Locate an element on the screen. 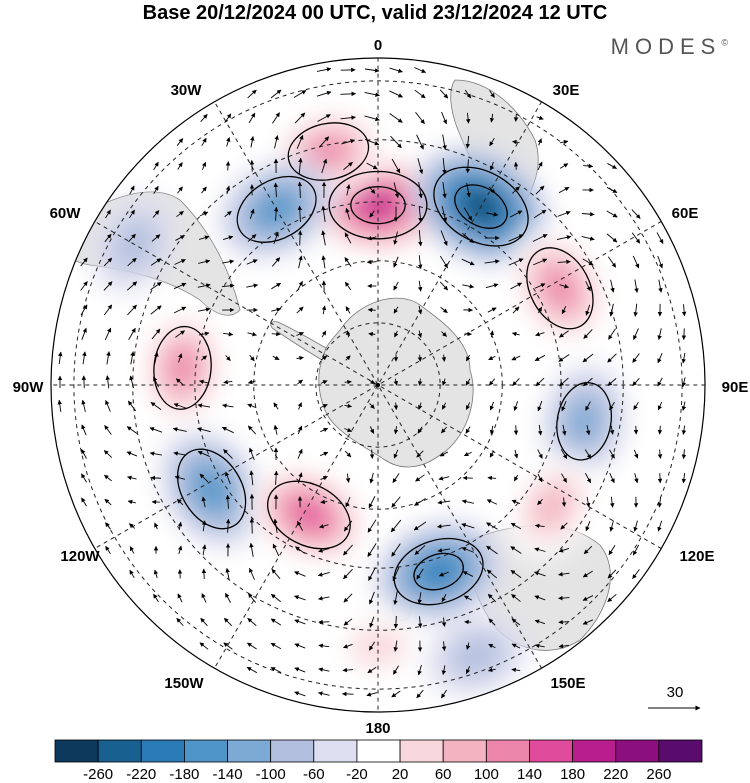 The width and height of the screenshot is (750, 783). longitude-label: 90E is located at coordinates (735, 387).